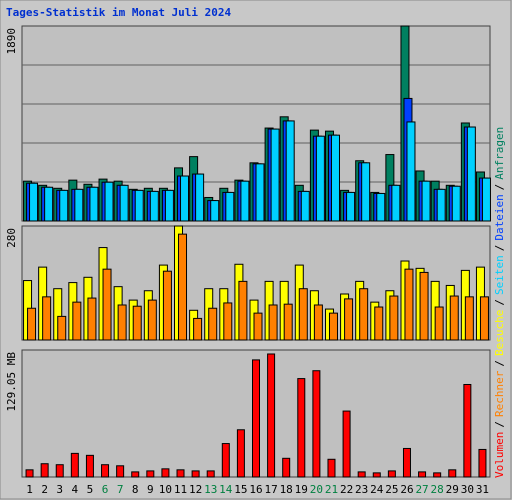  I want to click on legend-entry: Rechner, so click(499, 393).